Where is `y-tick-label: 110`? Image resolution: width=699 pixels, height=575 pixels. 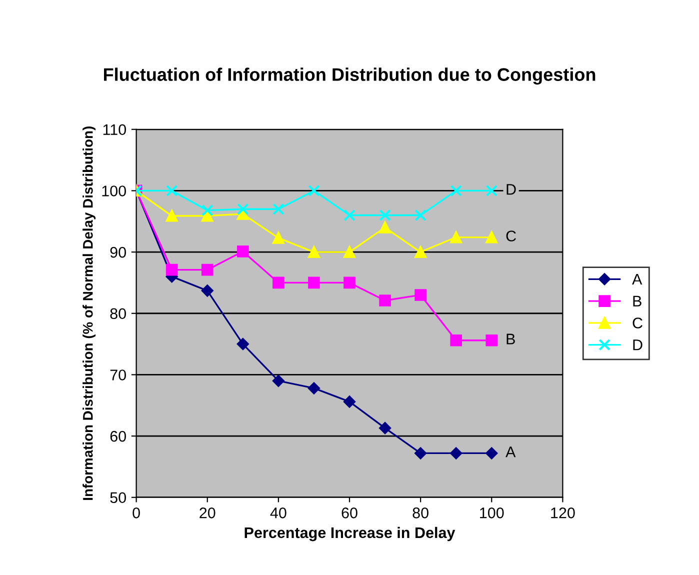
y-tick-label: 110 is located at coordinates (114, 130).